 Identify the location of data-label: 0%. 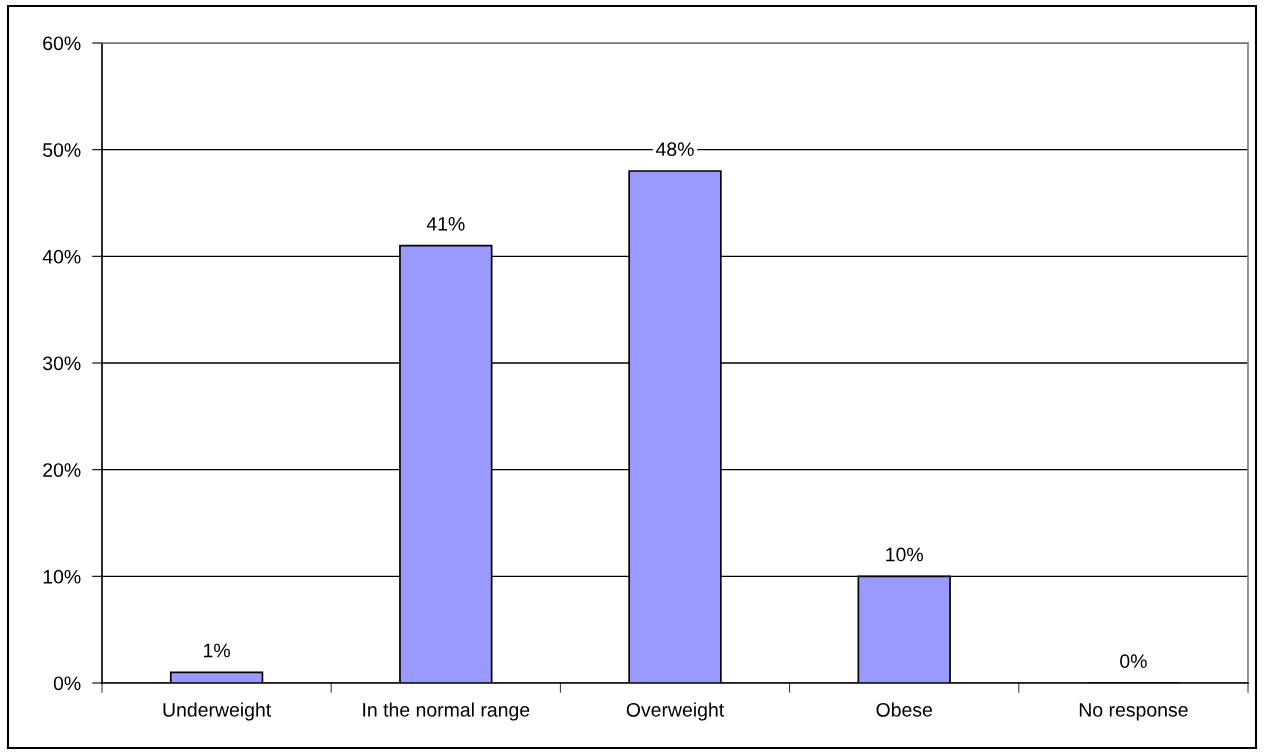
(1133, 661).